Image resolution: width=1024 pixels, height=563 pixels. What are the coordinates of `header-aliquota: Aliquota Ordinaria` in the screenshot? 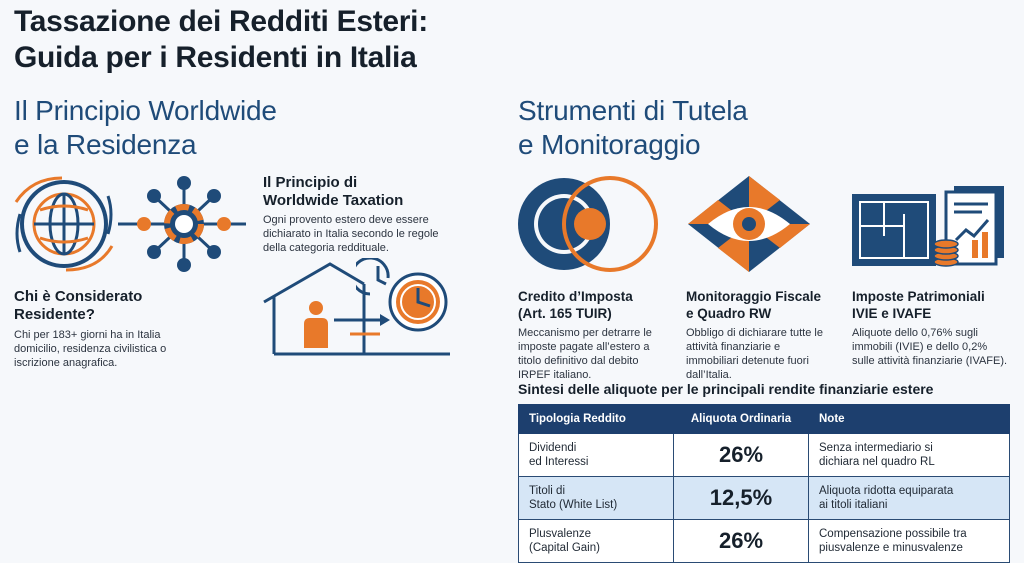 It's located at (741, 419).